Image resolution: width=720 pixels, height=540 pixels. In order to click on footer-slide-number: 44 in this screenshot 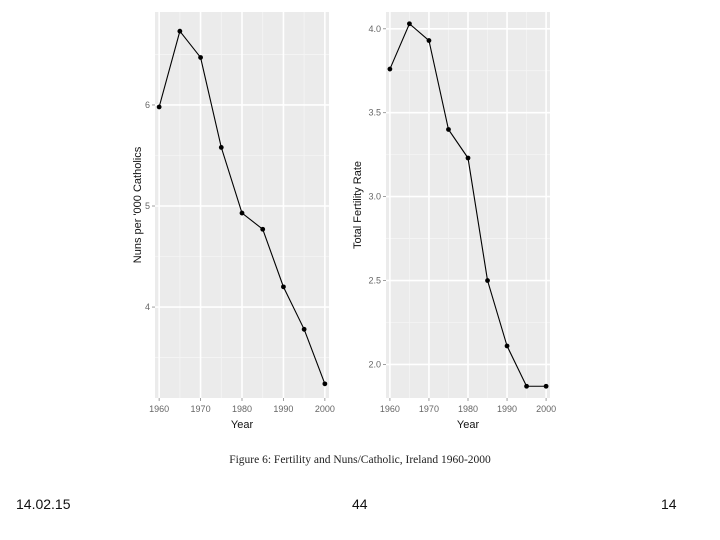, I will do `click(360, 504)`.